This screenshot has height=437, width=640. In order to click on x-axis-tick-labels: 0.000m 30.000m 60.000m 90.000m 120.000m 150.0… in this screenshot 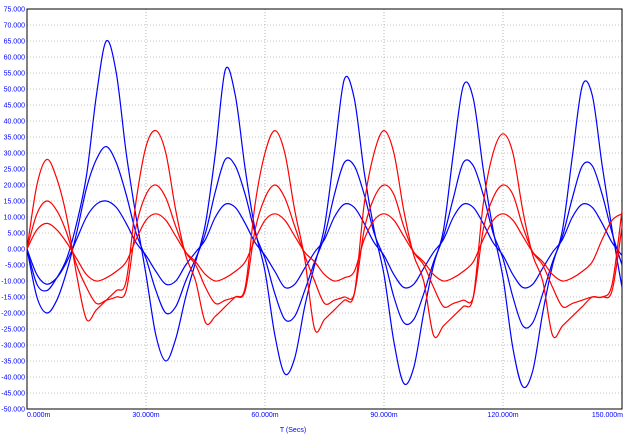, I will do `click(325, 415)`.